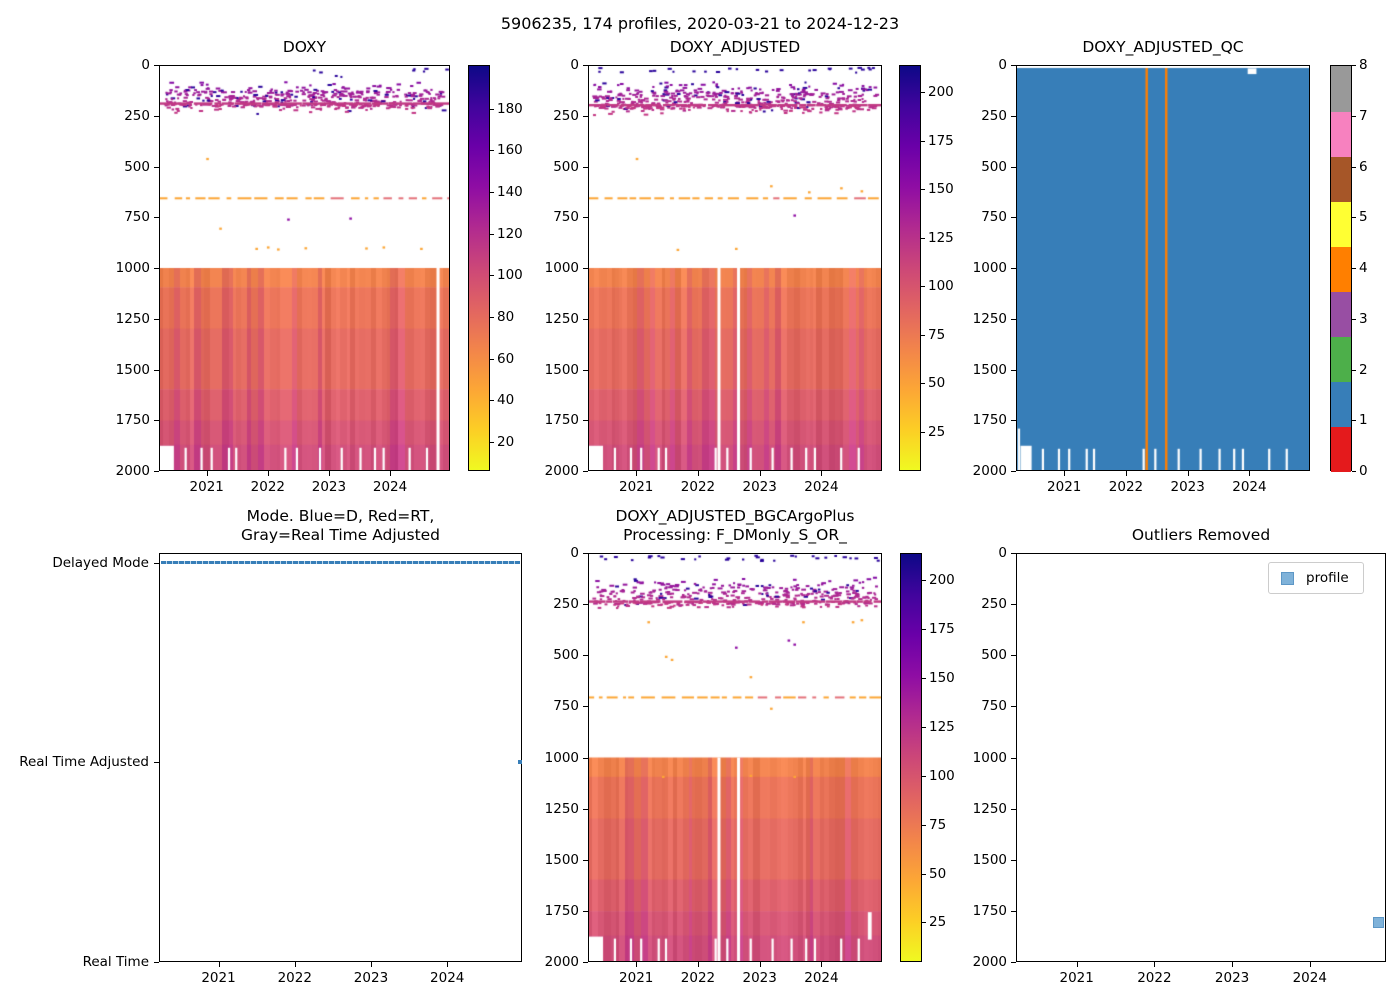 The width and height of the screenshot is (1400, 1000). I want to click on legend: profile, so click(1316, 578).